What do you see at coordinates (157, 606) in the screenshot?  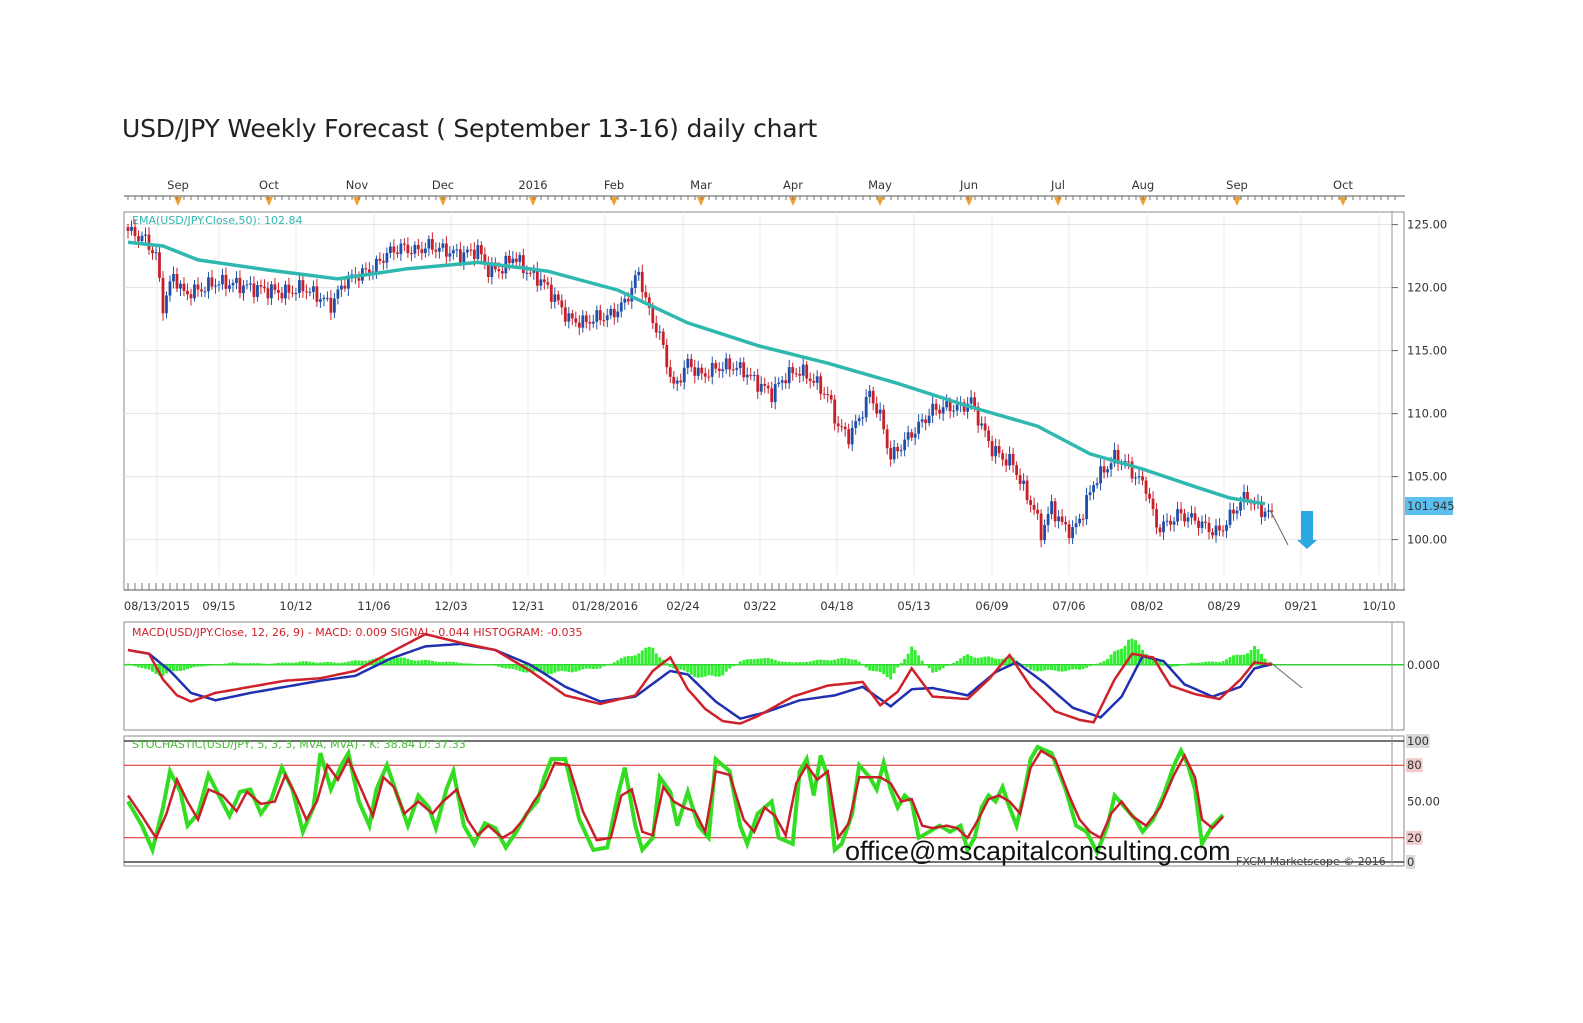 I see `x-tick-label: 08/13/2015` at bounding box center [157, 606].